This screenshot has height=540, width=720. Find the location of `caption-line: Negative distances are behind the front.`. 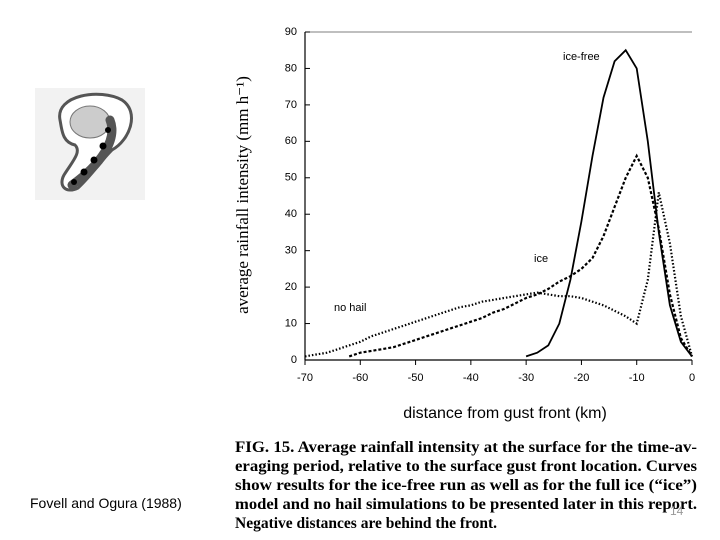

caption-line: Negative distances are behind the front. is located at coordinates (366, 523).